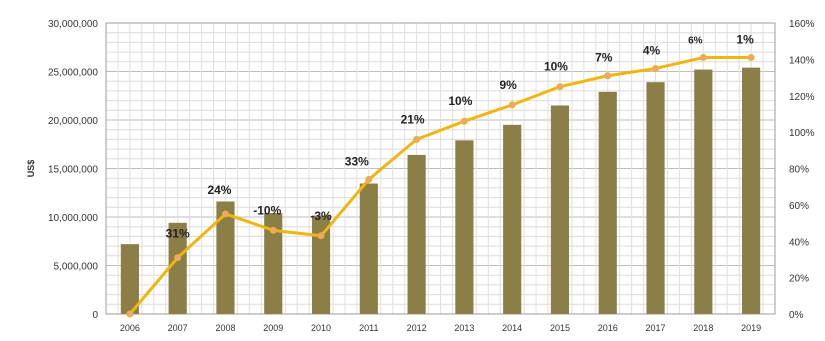 The width and height of the screenshot is (825, 341). Describe the element at coordinates (802, 24) in the screenshot. I see `y2-tick-label: 160%` at that location.